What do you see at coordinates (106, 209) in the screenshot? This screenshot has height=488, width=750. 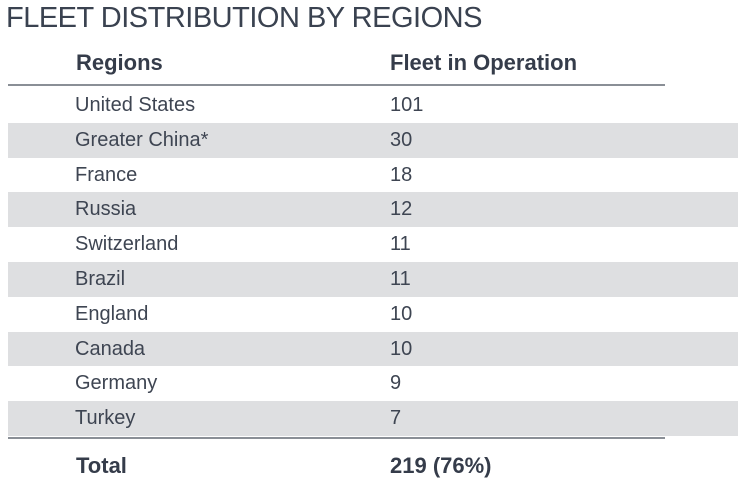 I see `region-cell: Russia` at bounding box center [106, 209].